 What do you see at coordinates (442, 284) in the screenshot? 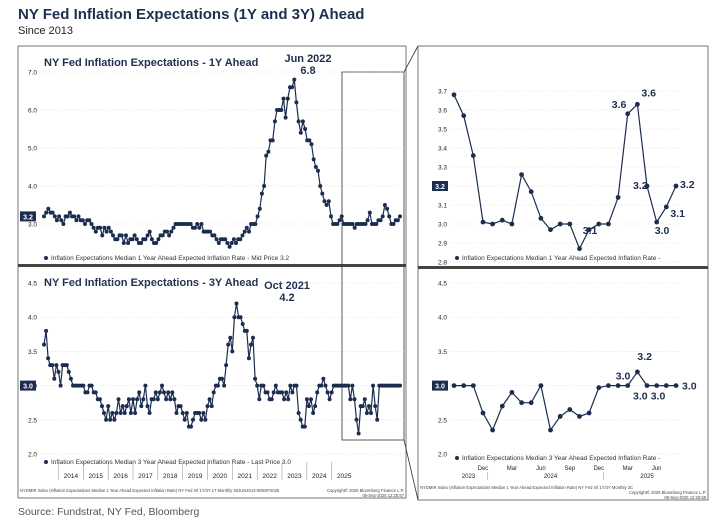
I see `y-tick-label: 4.5` at bounding box center [442, 284].